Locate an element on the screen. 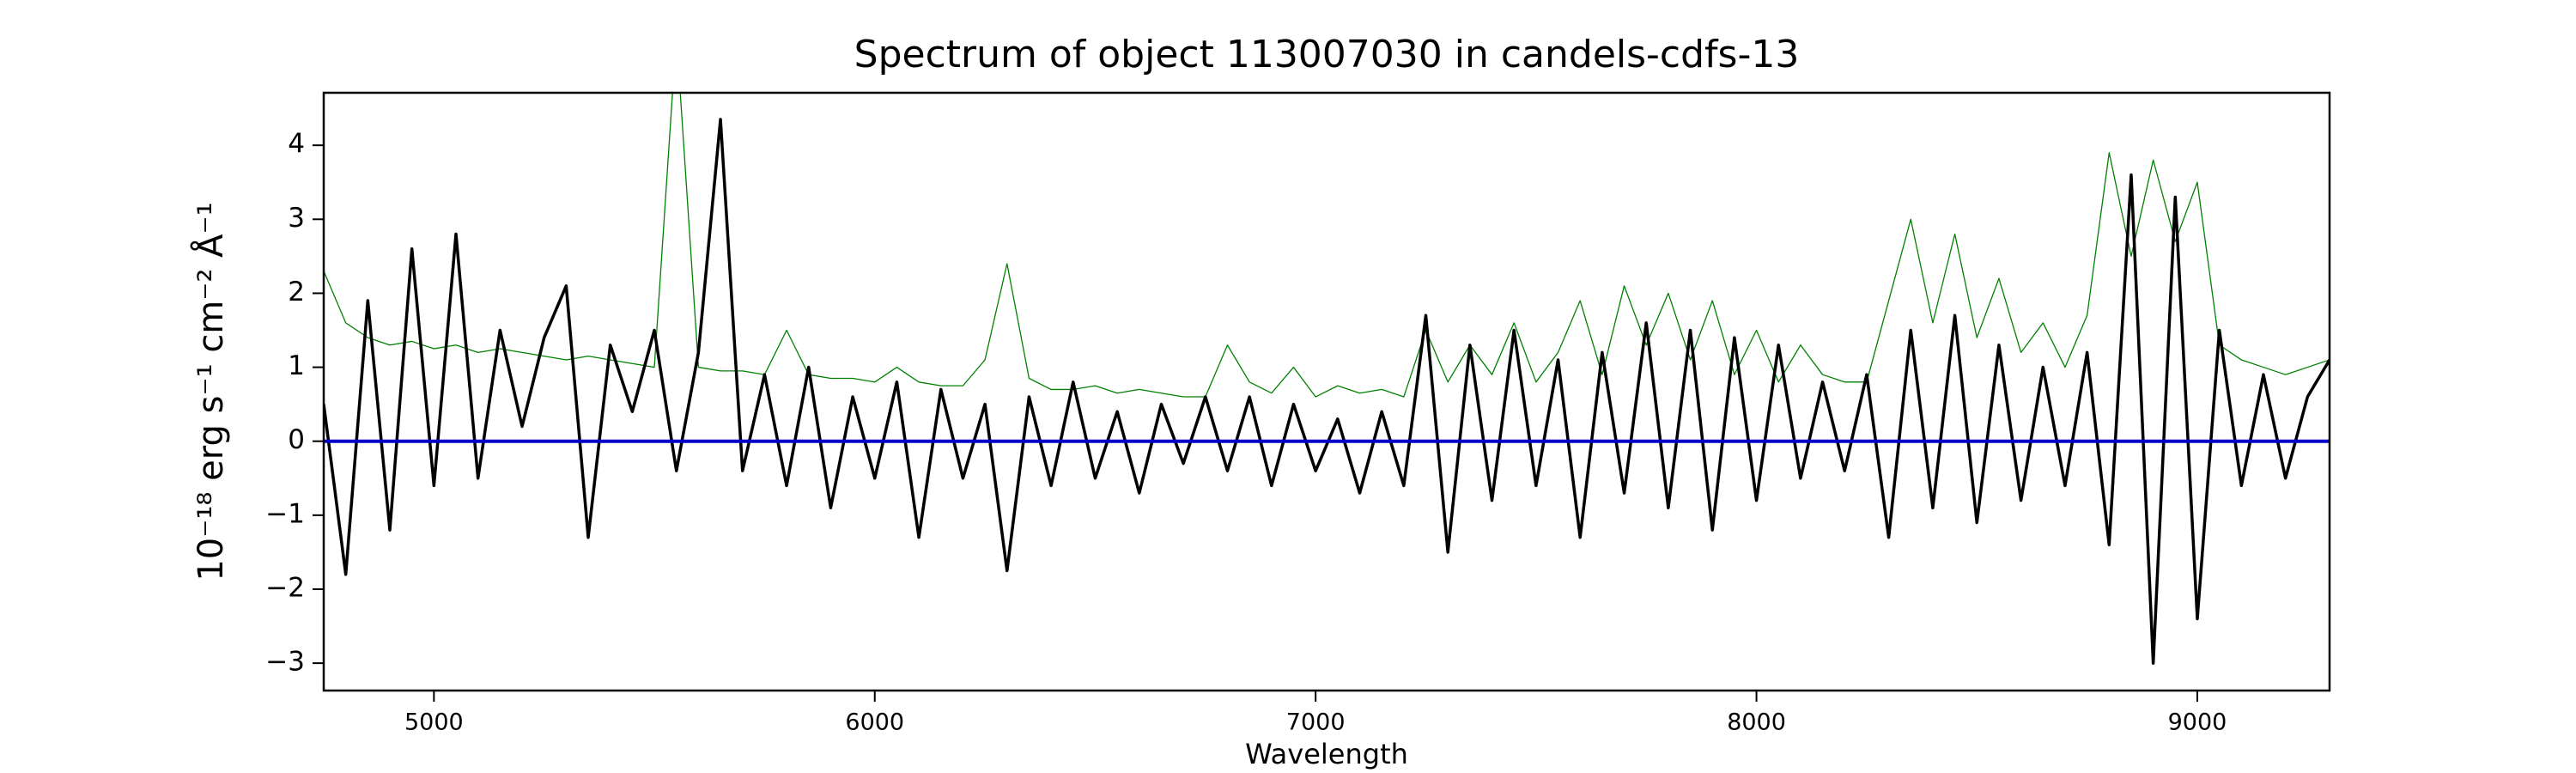 The image size is (2576, 773). y-tick-label: −3 is located at coordinates (285, 662).